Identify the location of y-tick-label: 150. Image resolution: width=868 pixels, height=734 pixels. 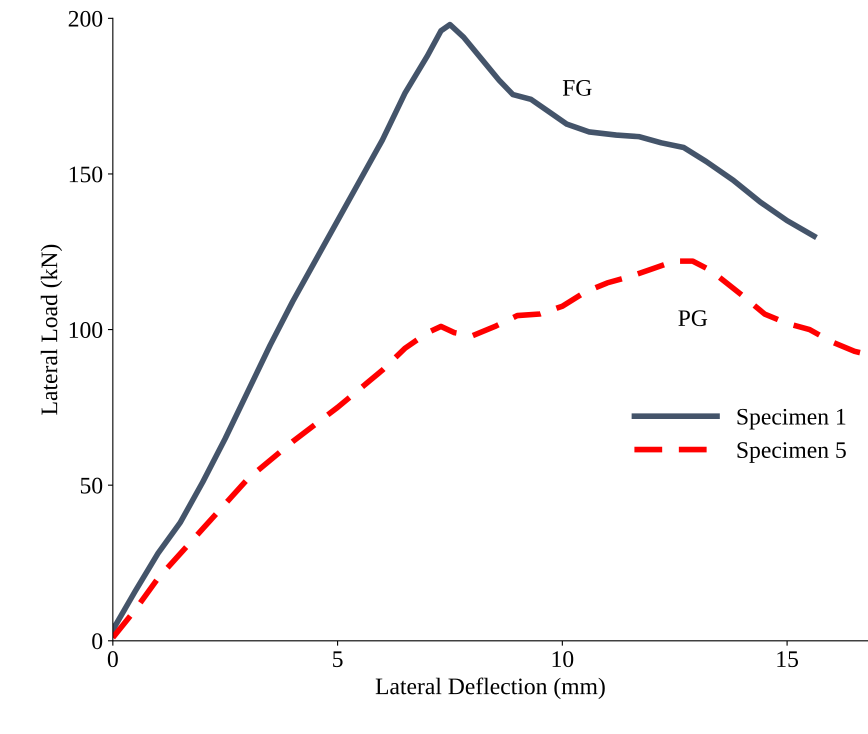
(86, 174).